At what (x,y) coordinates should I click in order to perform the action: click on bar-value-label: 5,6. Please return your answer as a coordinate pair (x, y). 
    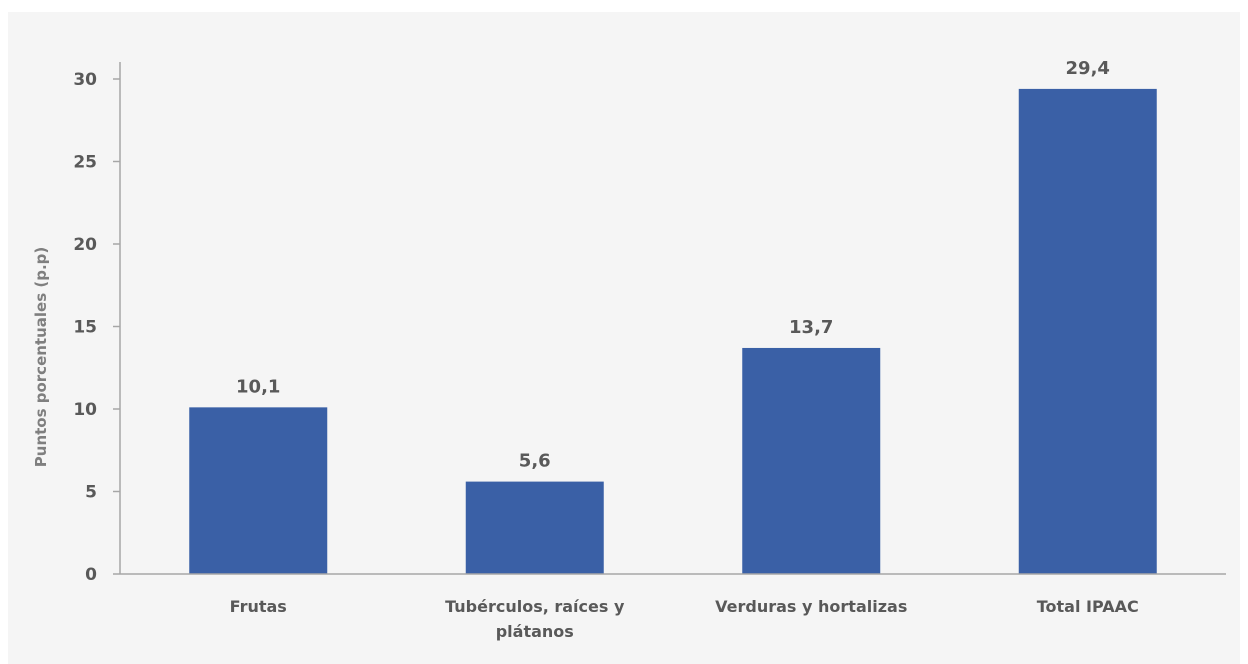
    Looking at the image, I should click on (535, 461).